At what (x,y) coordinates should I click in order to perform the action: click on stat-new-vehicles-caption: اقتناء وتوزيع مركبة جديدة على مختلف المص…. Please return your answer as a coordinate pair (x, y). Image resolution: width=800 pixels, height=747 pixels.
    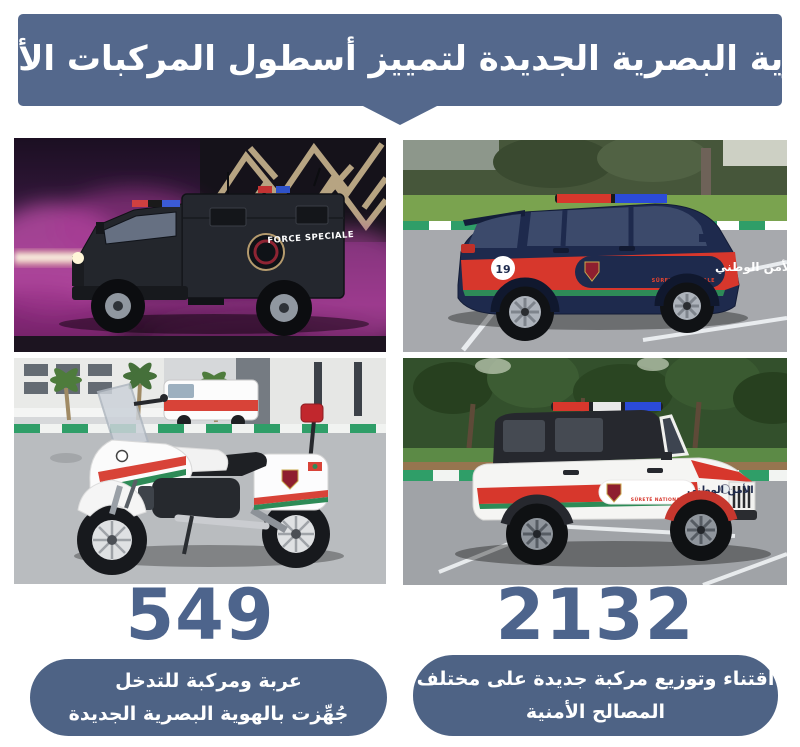
    Looking at the image, I should click on (595, 695).